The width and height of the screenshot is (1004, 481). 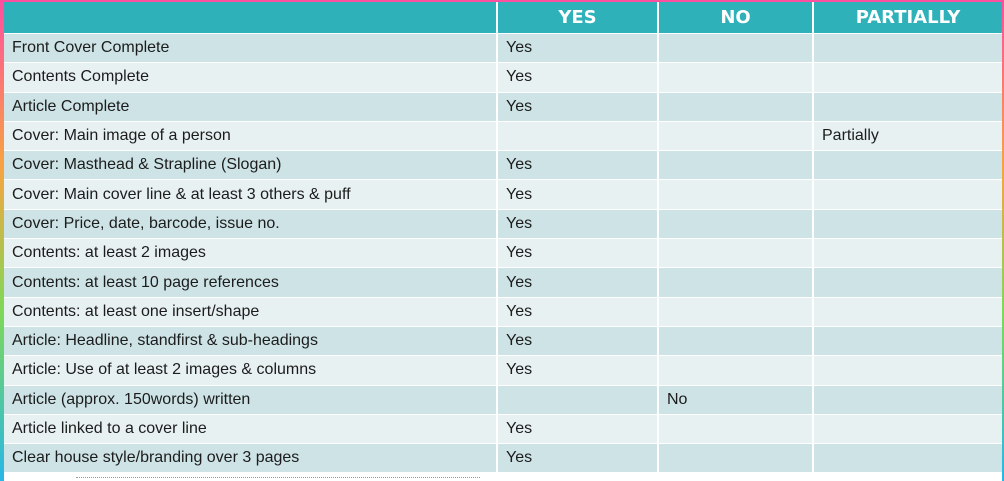 I want to click on criteria-cell: Cover: Price, date, barcode, issue no., so click(x=251, y=223).